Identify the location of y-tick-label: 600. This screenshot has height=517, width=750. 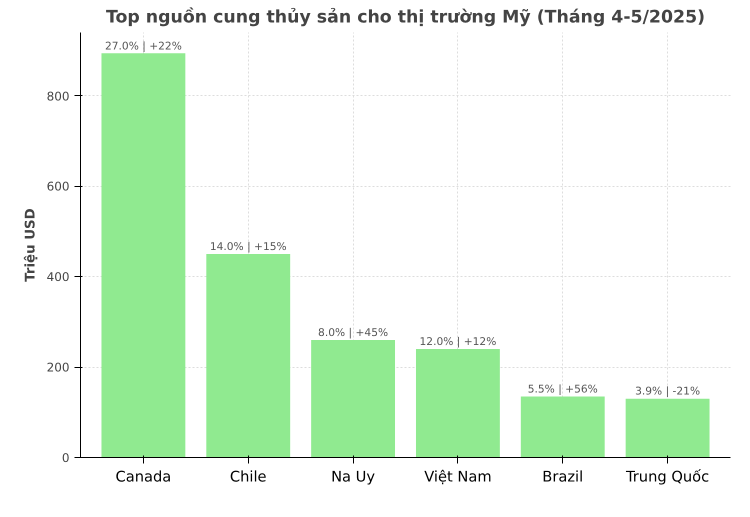
(58, 187).